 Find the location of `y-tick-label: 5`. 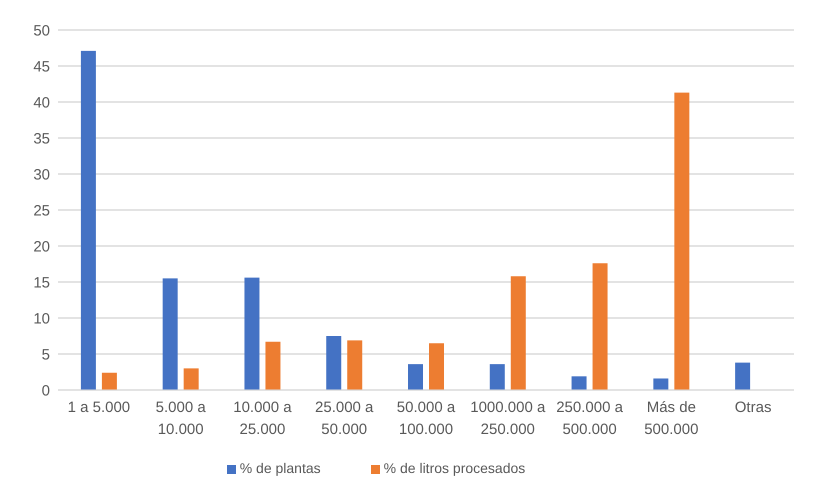

y-tick-label: 5 is located at coordinates (46, 355).